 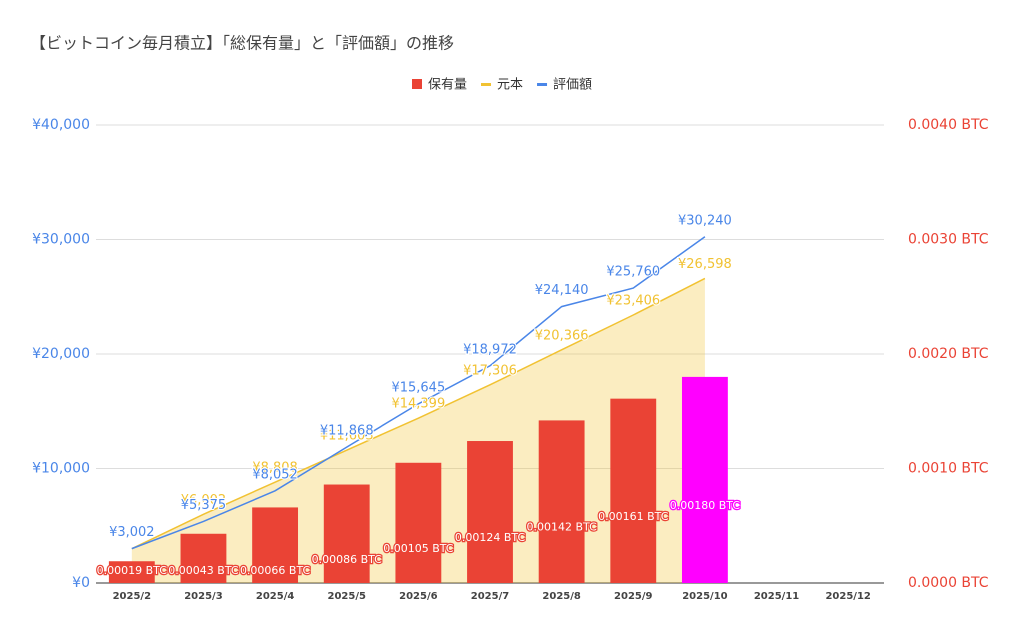 What do you see at coordinates (347, 559) in the screenshot?
I see `bar-value-label: 0.00086 BTC` at bounding box center [347, 559].